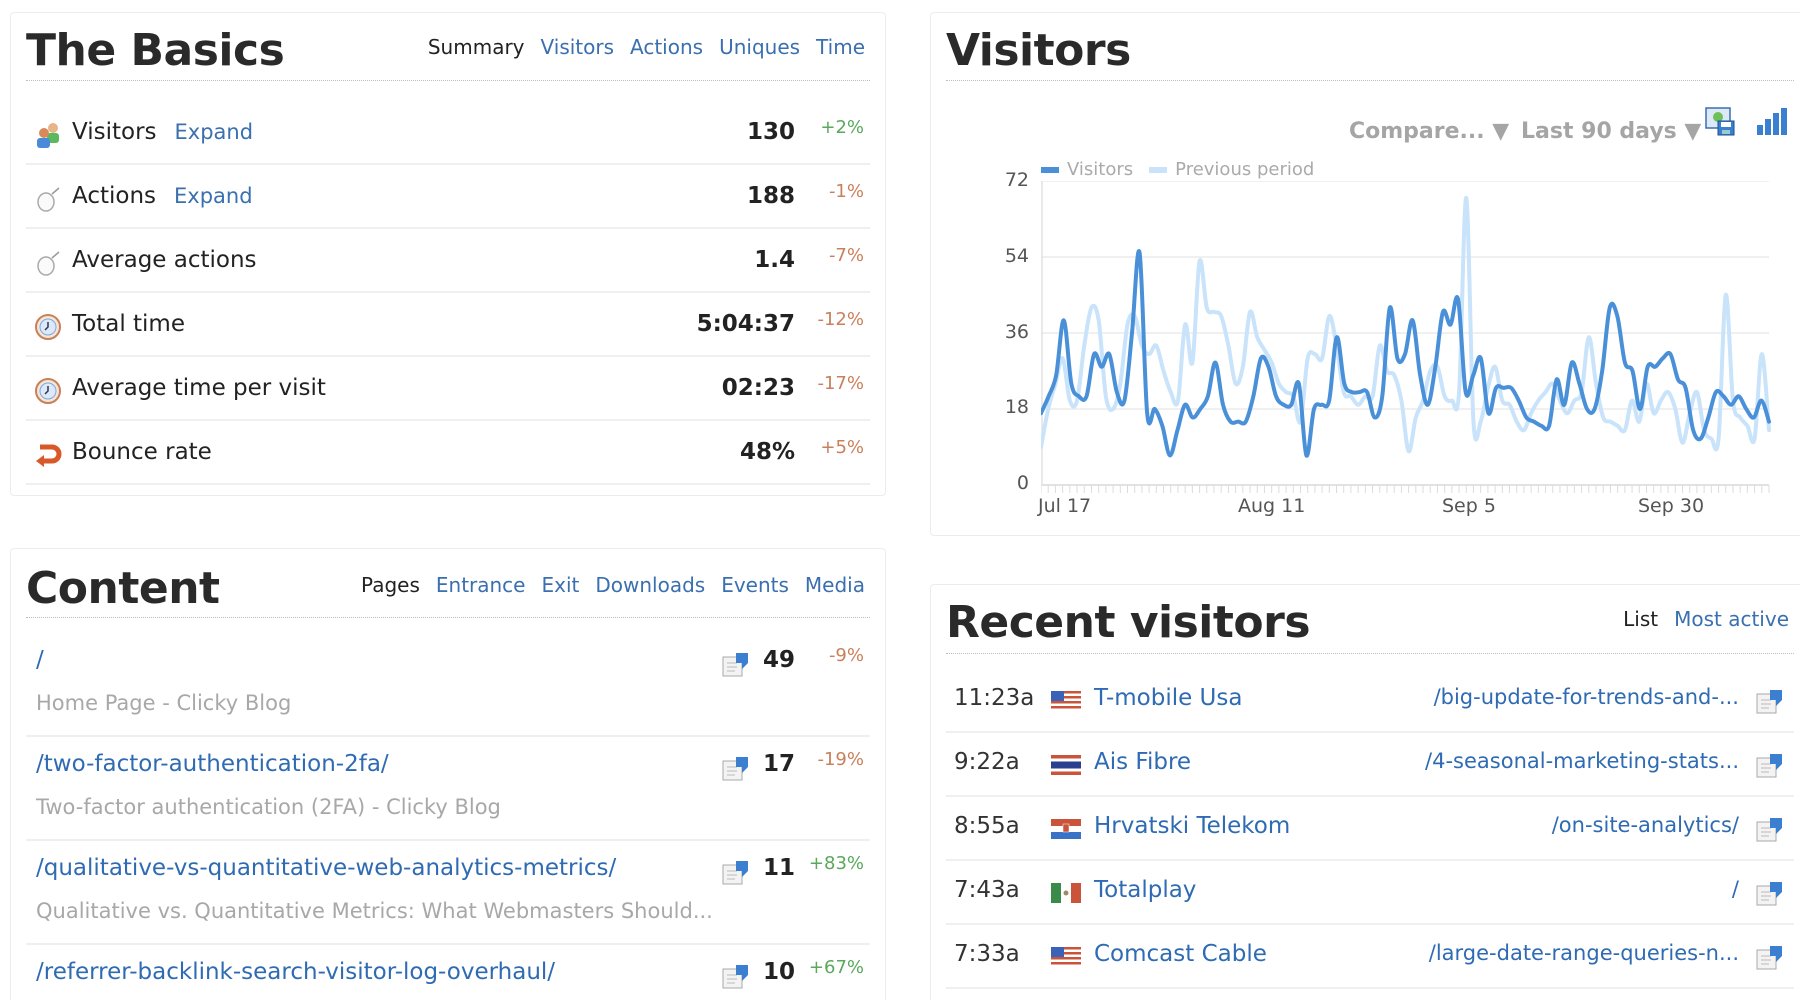 This screenshot has width=1800, height=1000. Describe the element at coordinates (213, 196) in the screenshot. I see `expand-actions-link: Expand` at that location.